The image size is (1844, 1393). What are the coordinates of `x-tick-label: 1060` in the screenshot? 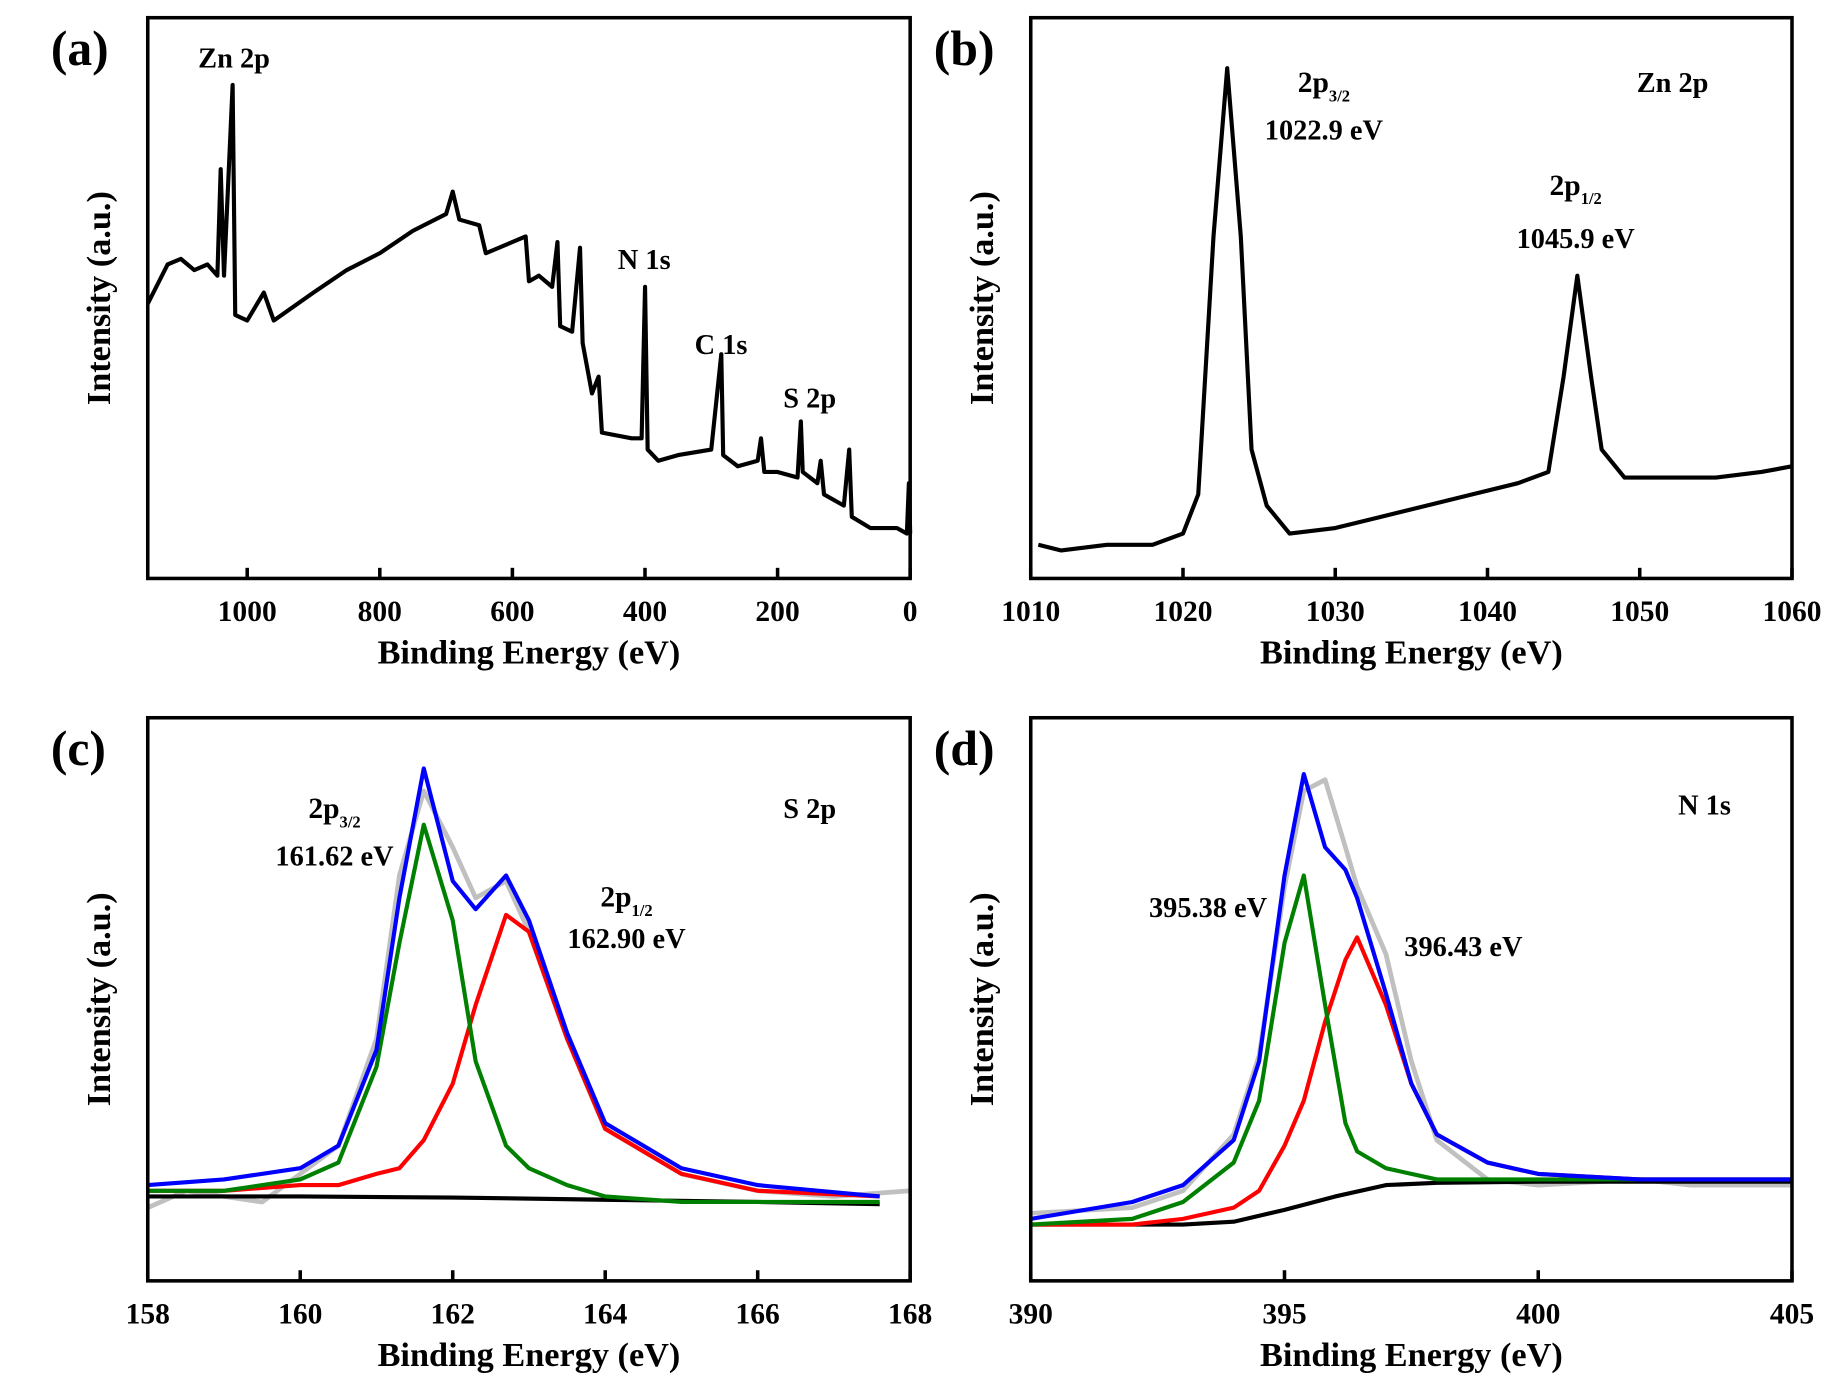 It's located at (1791, 612).